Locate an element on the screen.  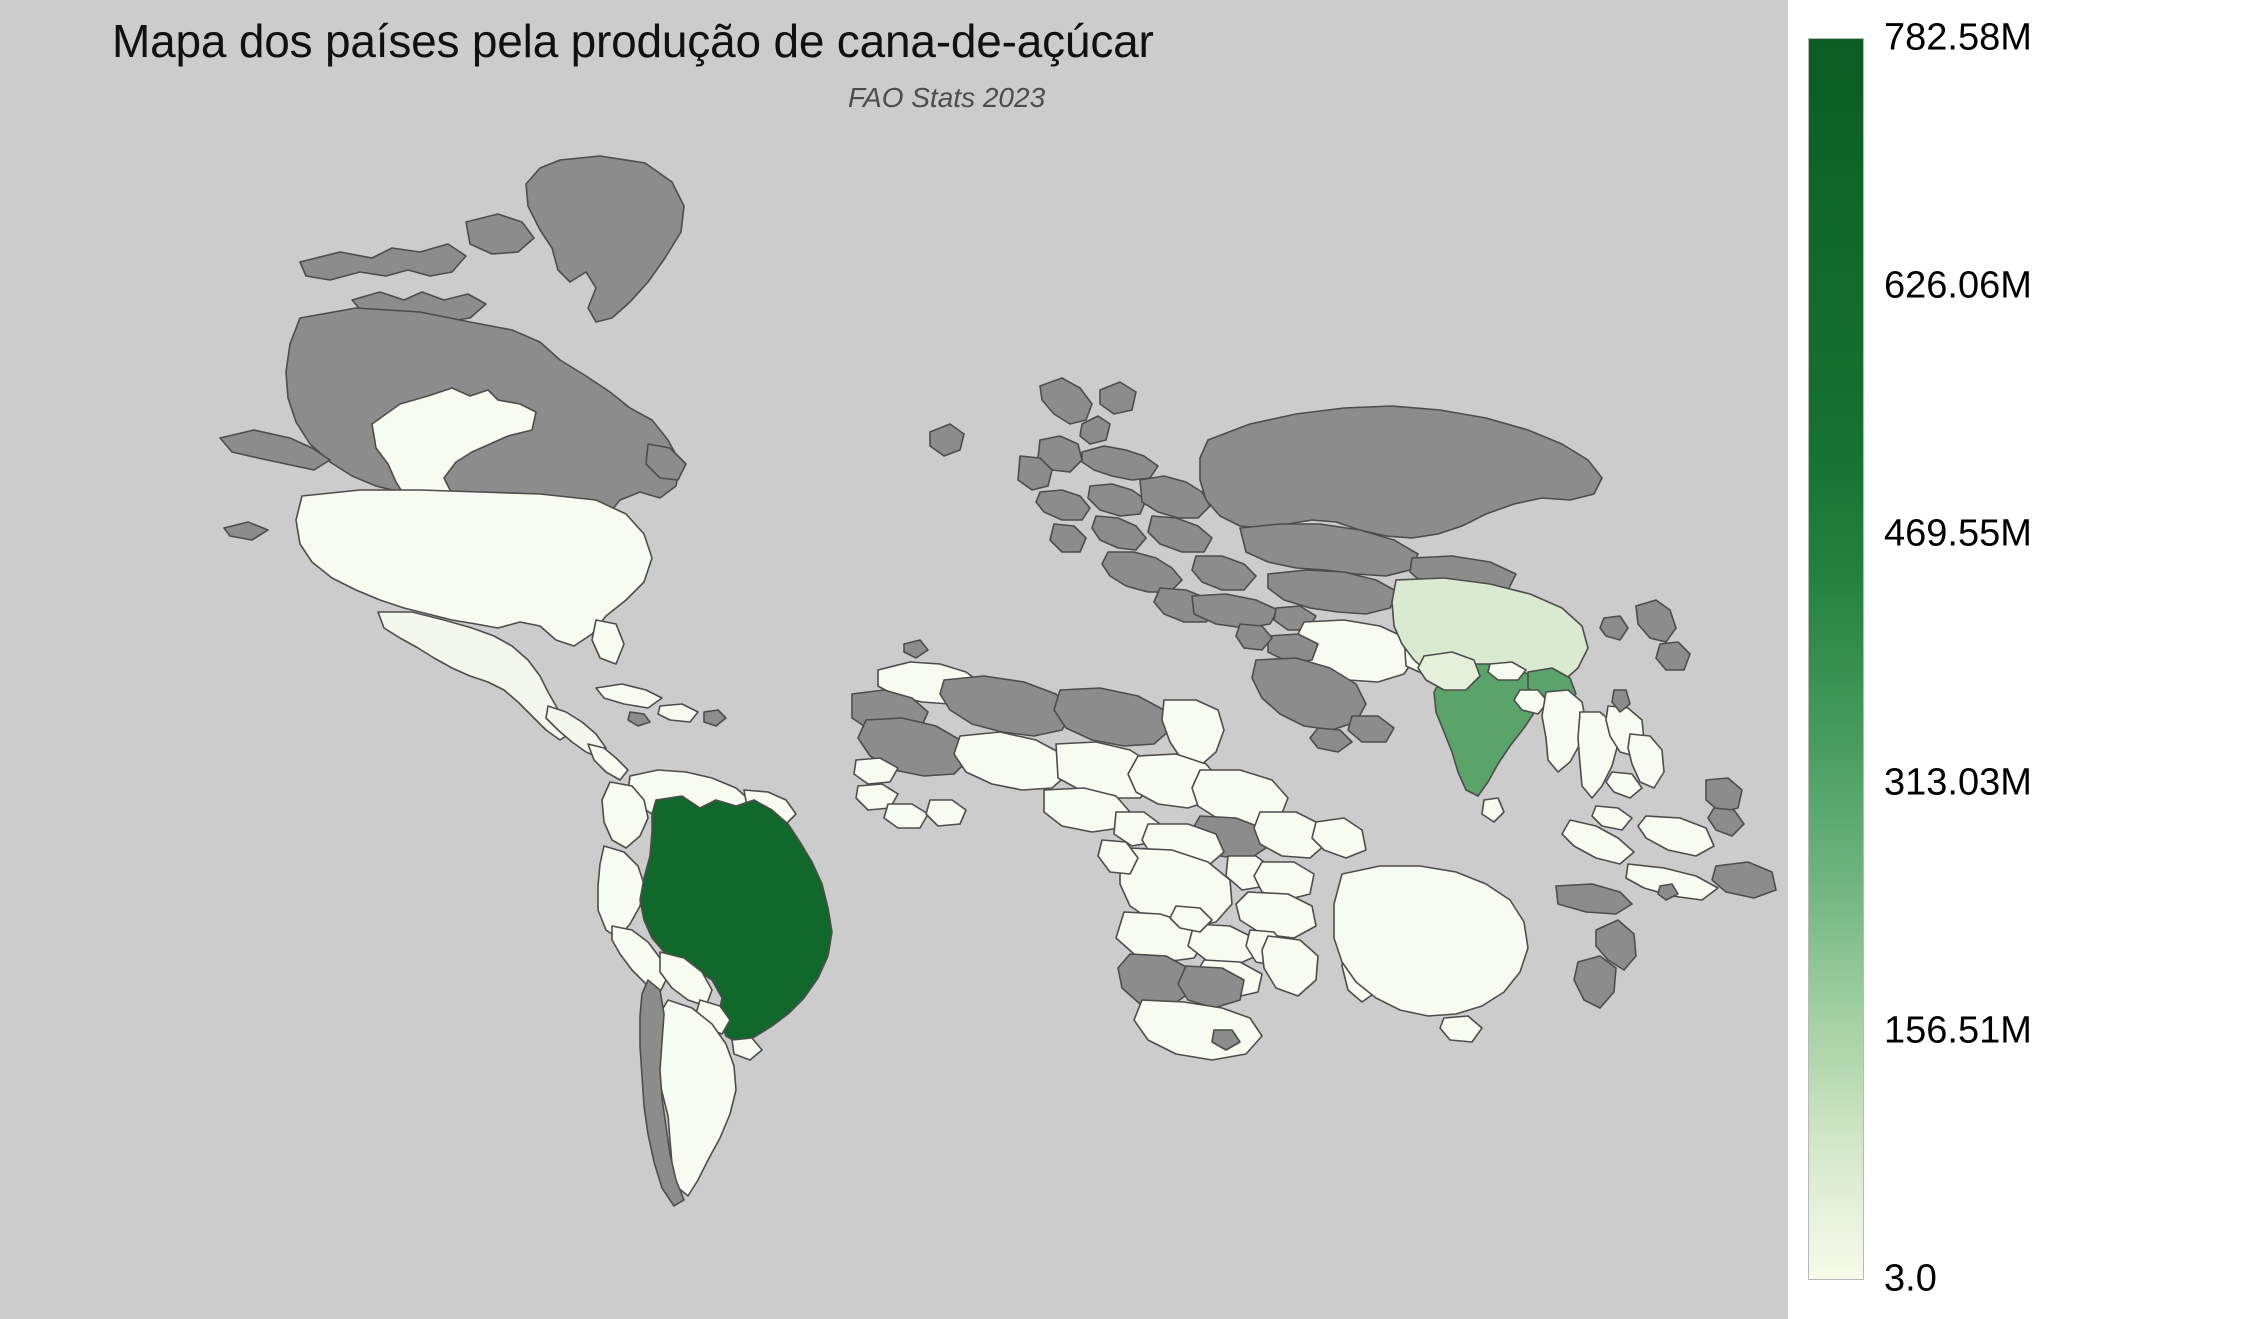
region-hispaniola is located at coordinates (678, 713).